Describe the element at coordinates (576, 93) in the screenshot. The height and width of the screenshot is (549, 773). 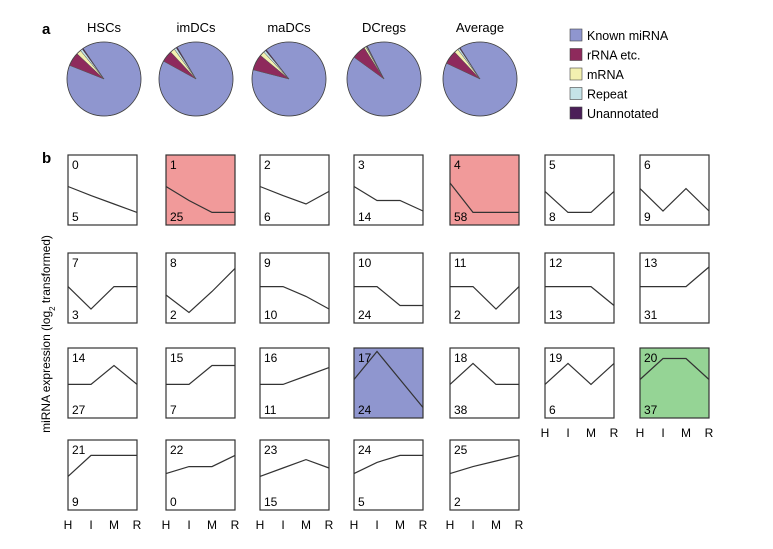
I see `legend-swatch` at that location.